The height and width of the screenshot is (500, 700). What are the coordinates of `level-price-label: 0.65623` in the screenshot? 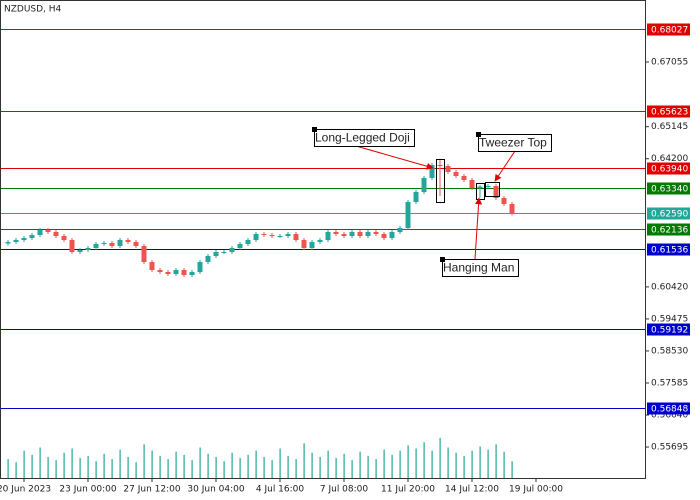 It's located at (669, 113).